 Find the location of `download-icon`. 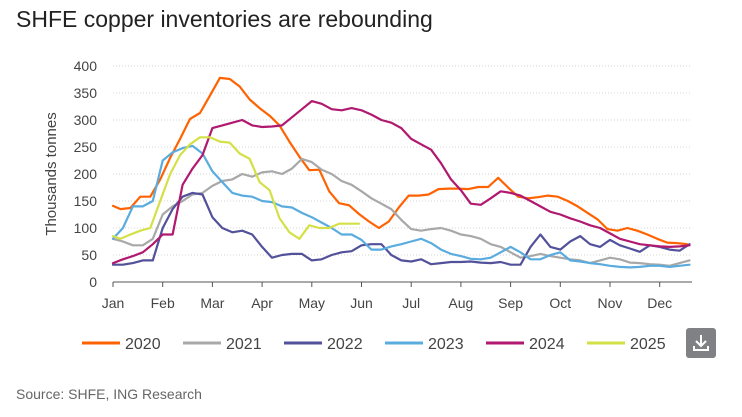

download-icon is located at coordinates (701, 343).